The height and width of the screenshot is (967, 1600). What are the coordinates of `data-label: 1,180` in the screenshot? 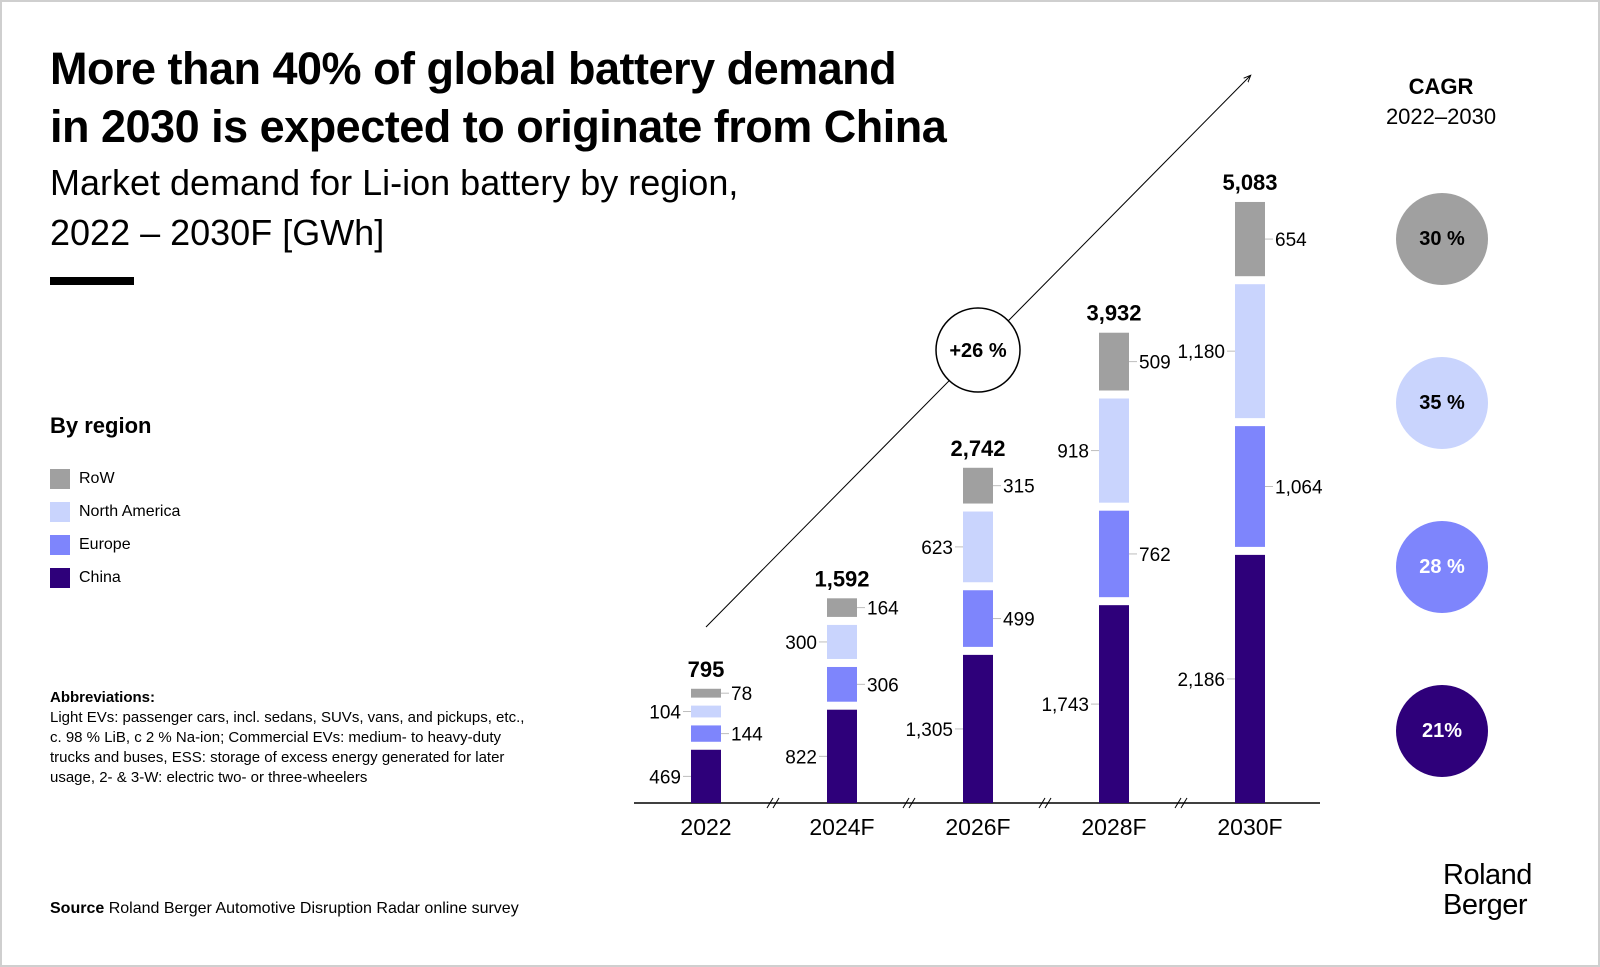 It's located at (1201, 352).